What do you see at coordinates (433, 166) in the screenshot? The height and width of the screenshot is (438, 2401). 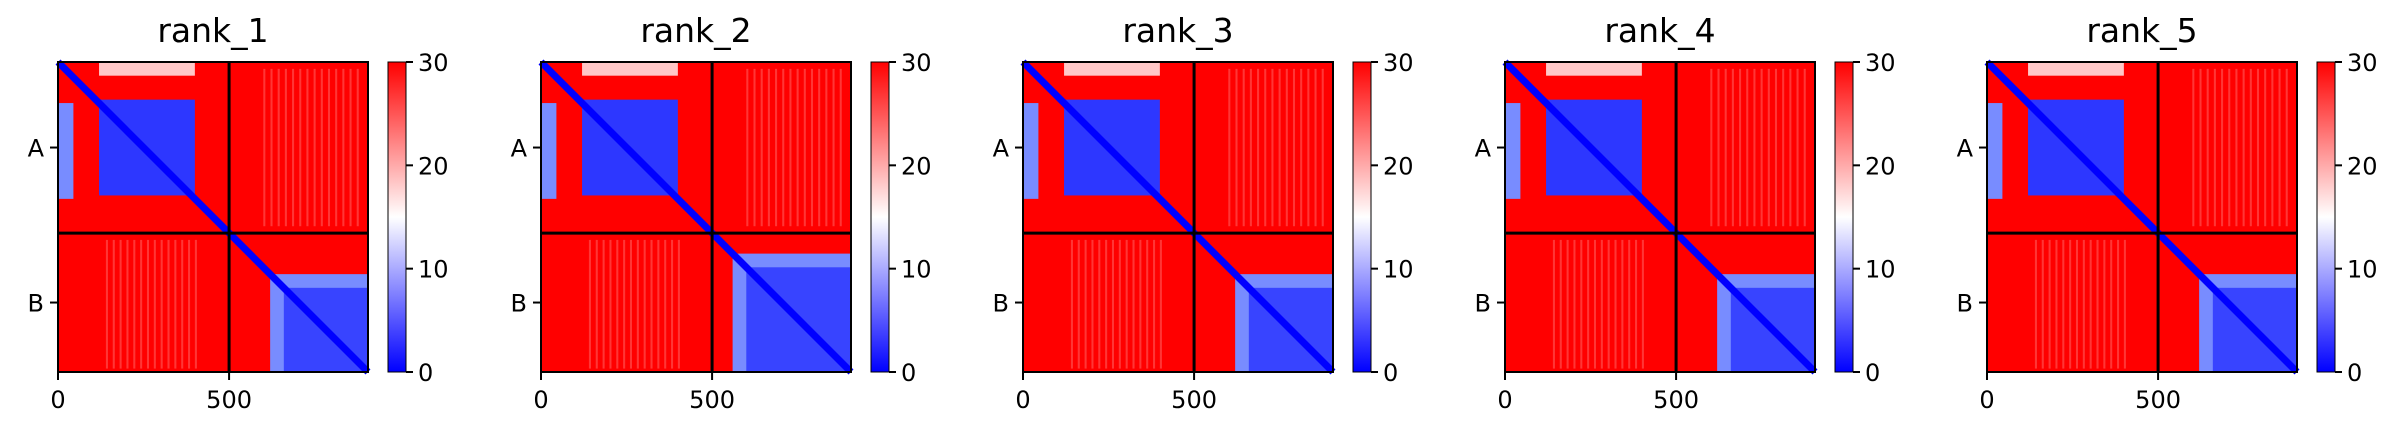 I see `colorbar-tick-label: 20` at bounding box center [433, 166].